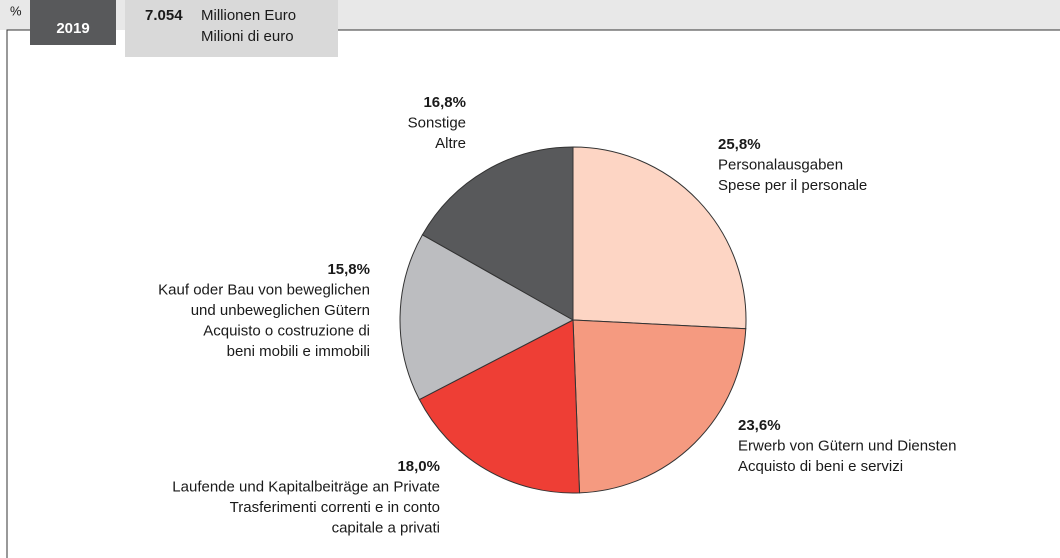 The height and width of the screenshot is (558, 1060). I want to click on value-label: 15,8%, so click(348, 269).